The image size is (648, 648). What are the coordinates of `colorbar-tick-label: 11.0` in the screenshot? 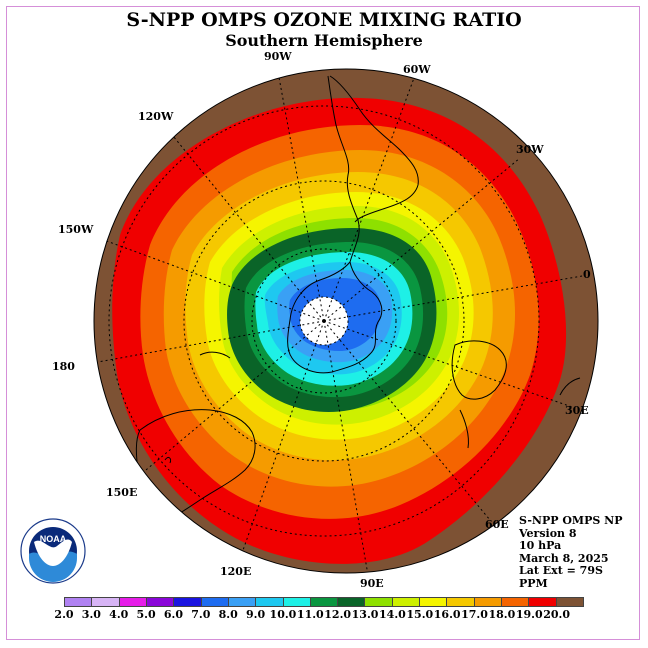 It's located at (310, 614).